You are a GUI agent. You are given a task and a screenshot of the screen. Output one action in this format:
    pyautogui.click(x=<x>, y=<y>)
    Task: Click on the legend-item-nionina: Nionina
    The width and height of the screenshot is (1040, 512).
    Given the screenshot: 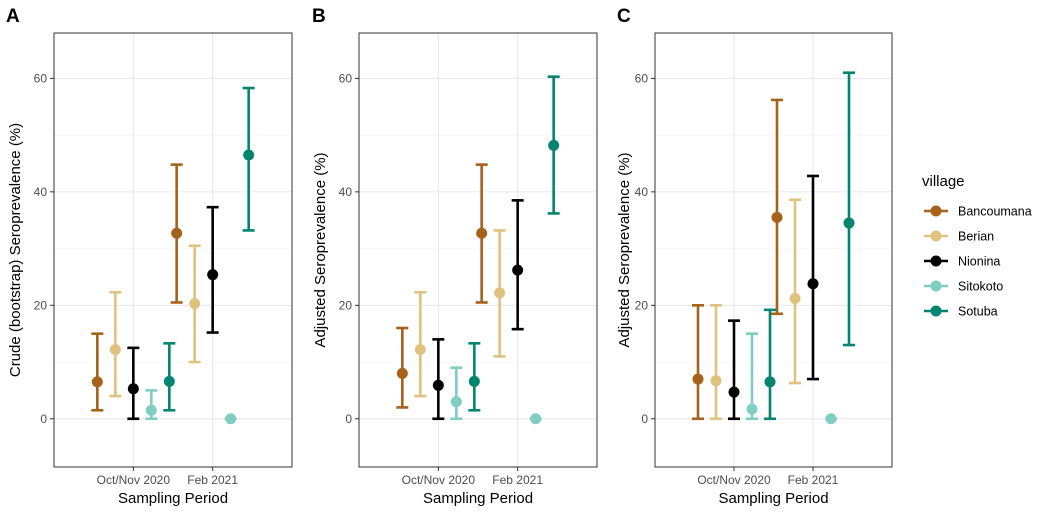 What is the action you would take?
    pyautogui.click(x=962, y=262)
    